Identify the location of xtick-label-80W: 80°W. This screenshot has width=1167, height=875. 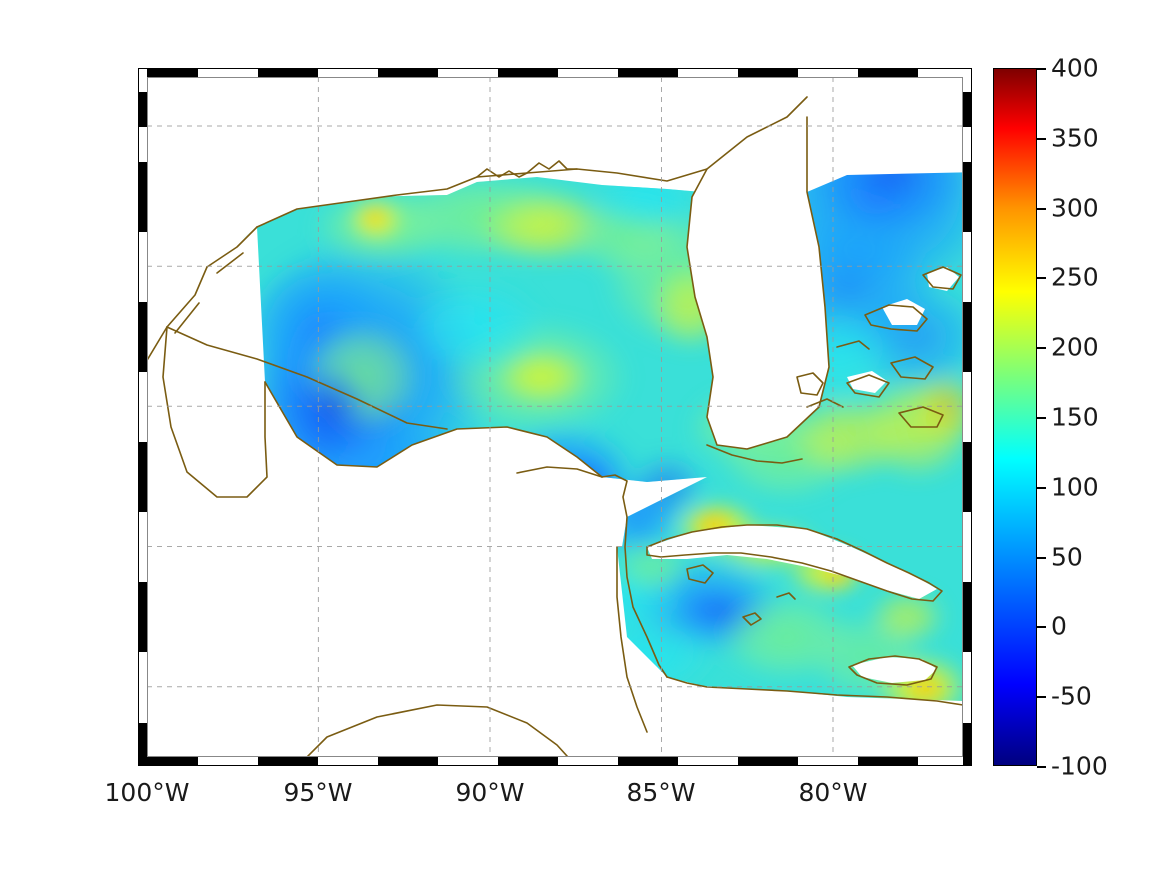
(833, 792).